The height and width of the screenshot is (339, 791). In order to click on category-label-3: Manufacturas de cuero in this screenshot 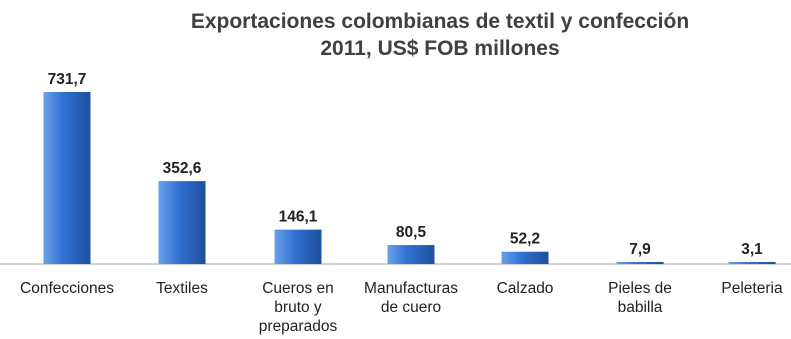, I will do `click(411, 298)`.